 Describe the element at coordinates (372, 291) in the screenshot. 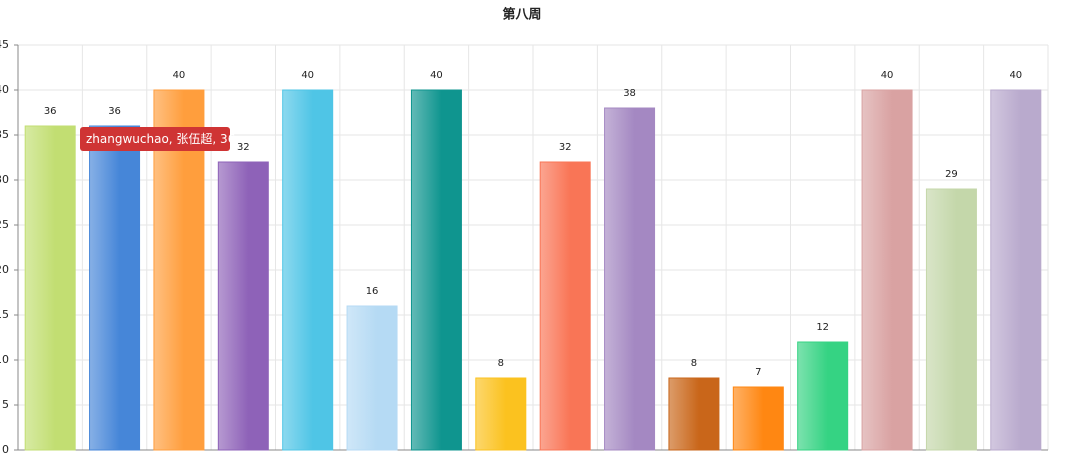

I see `value-label: 16` at that location.